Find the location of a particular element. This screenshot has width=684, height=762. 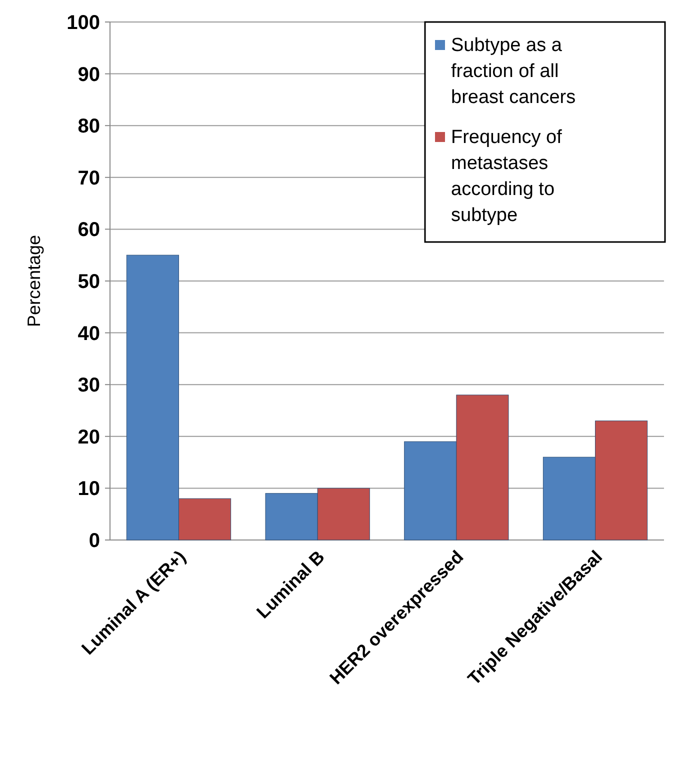

y-tick-label: 90 is located at coordinates (89, 75).